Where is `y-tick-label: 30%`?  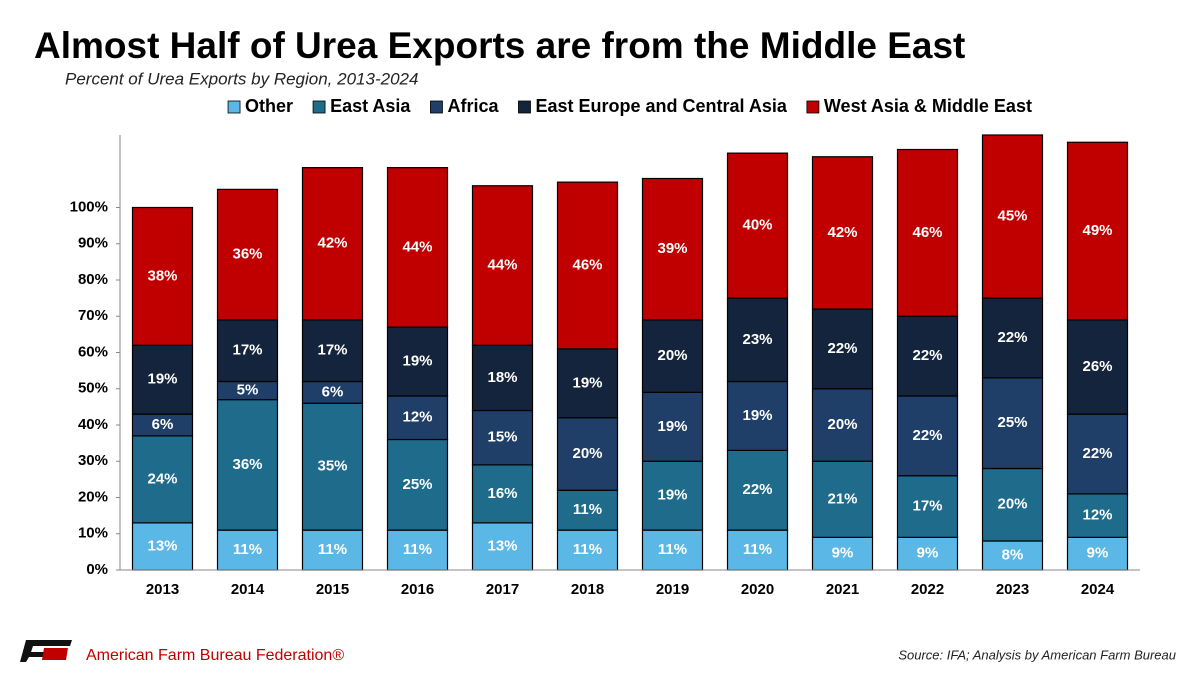
y-tick-label: 30% is located at coordinates (93, 460).